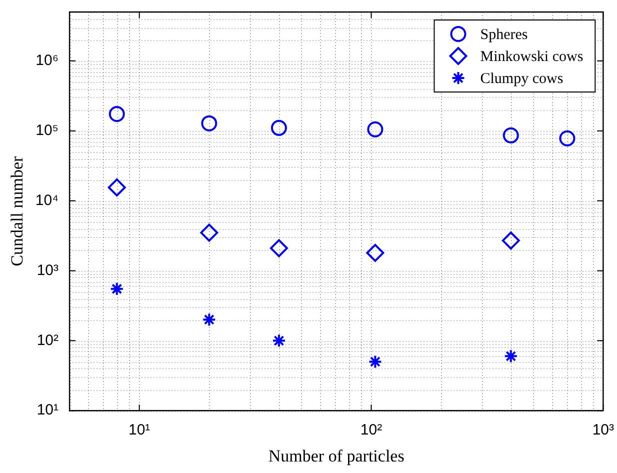 Image resolution: width=617 pixels, height=473 pixels. What do you see at coordinates (47, 410) in the screenshot?
I see `y-tick-label: 10¹` at bounding box center [47, 410].